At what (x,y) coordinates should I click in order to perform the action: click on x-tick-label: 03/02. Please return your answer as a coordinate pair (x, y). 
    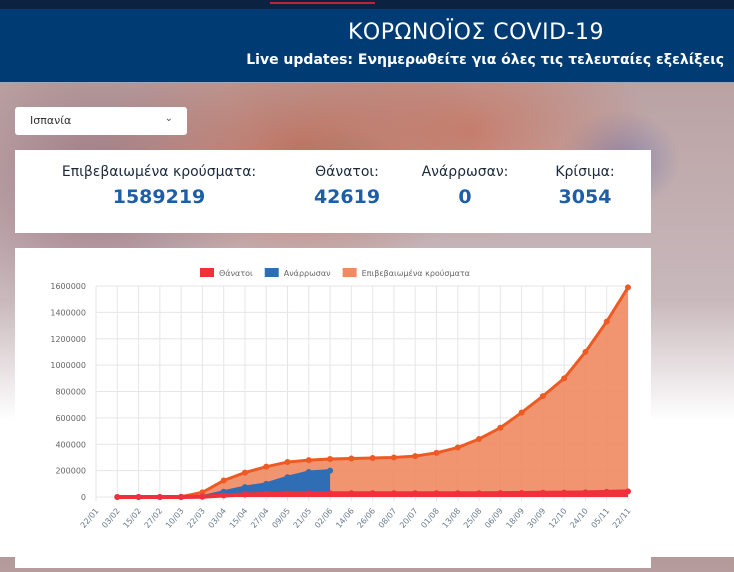
    Looking at the image, I should click on (111, 518).